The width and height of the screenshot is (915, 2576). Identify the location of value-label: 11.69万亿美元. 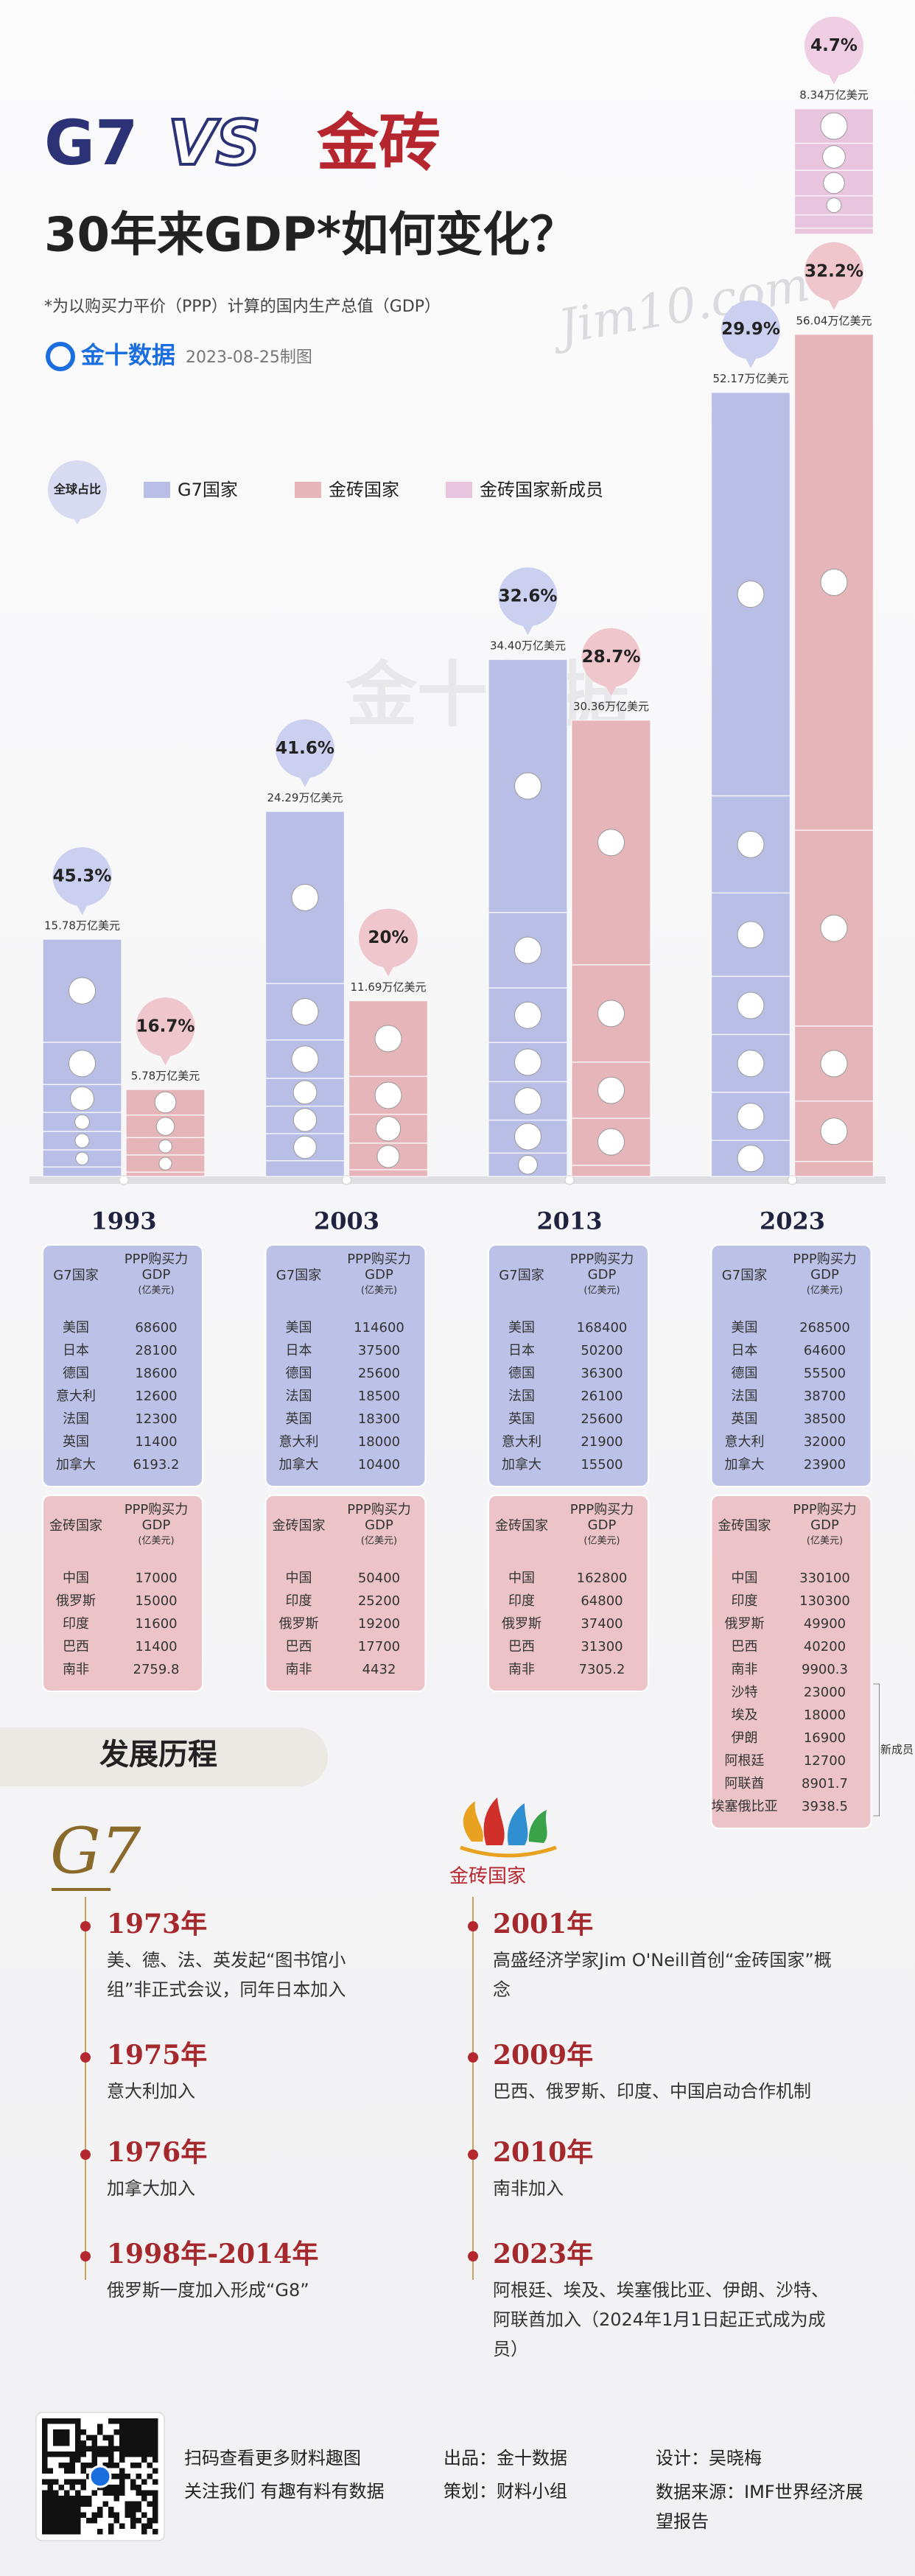
(389, 987).